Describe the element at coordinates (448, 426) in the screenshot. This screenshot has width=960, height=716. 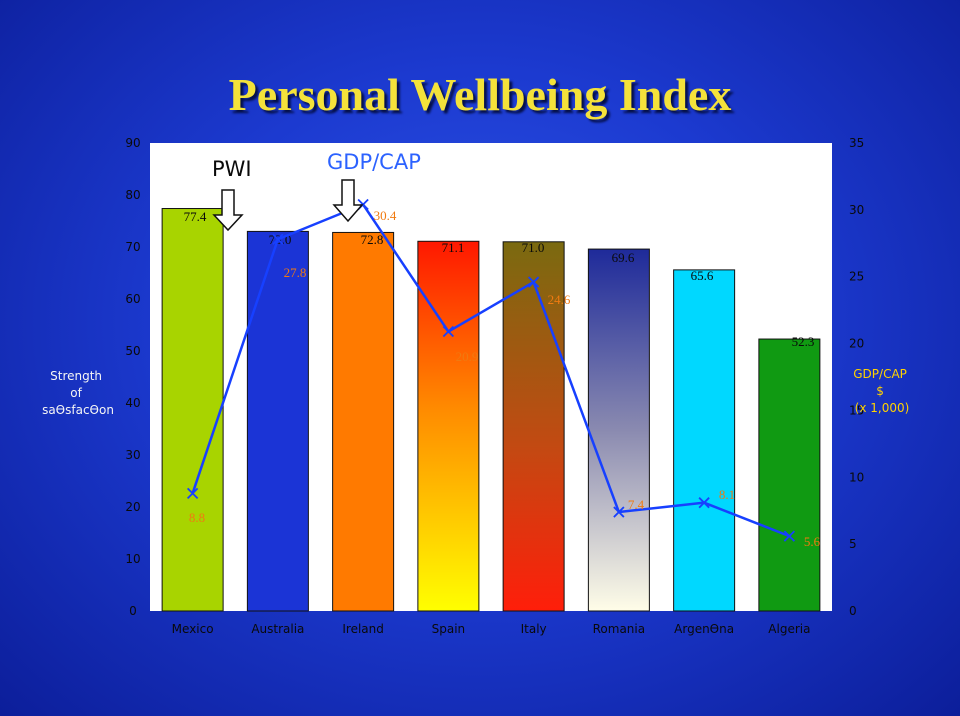
I see `bar-spain` at that location.